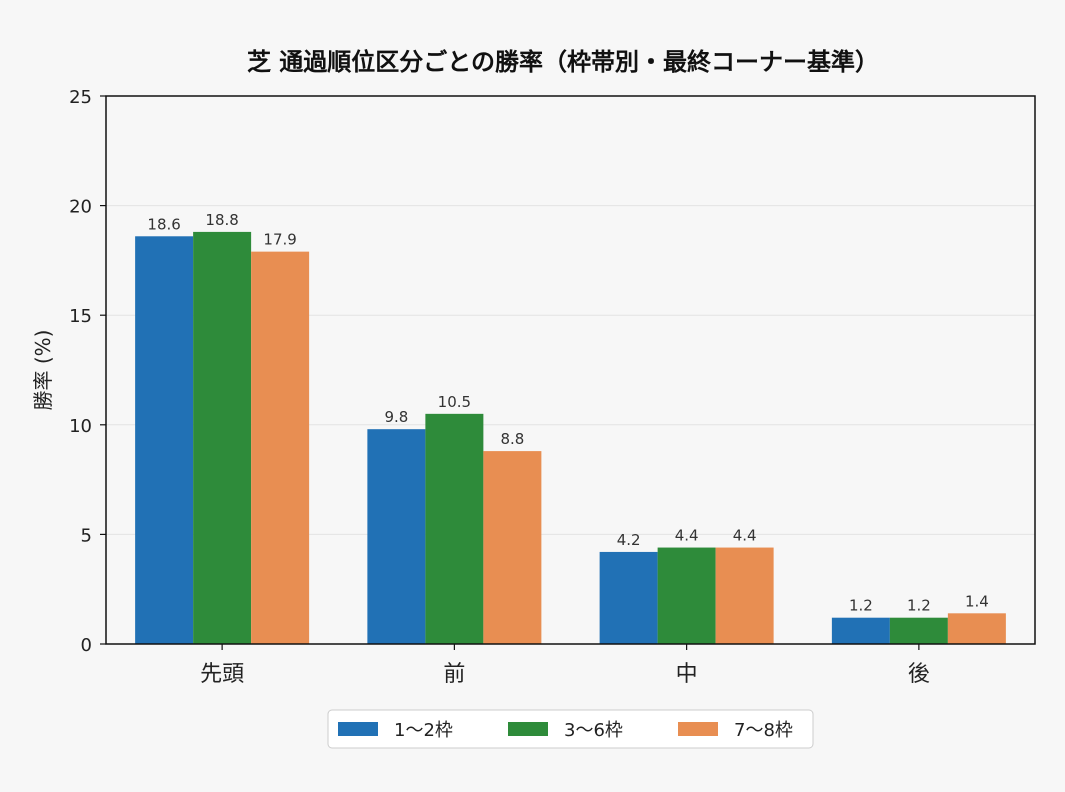 Image resolution: width=1065 pixels, height=792 pixels. What do you see at coordinates (80, 316) in the screenshot?
I see `y-tick-label: 15` at bounding box center [80, 316].